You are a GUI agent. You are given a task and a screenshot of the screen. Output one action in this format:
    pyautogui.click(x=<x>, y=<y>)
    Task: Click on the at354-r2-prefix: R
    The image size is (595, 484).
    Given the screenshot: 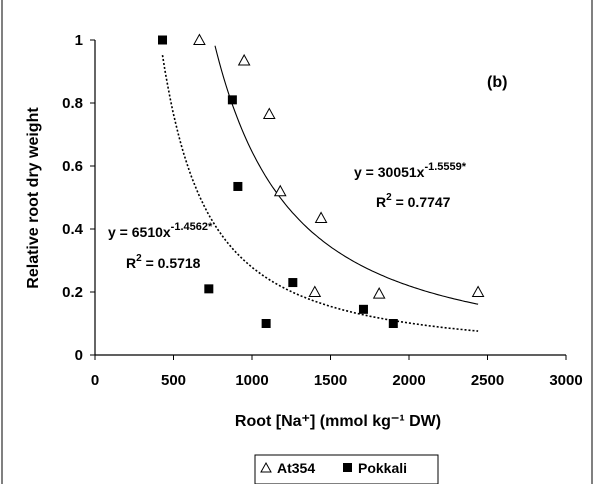 What is the action you would take?
    pyautogui.click(x=381, y=202)
    